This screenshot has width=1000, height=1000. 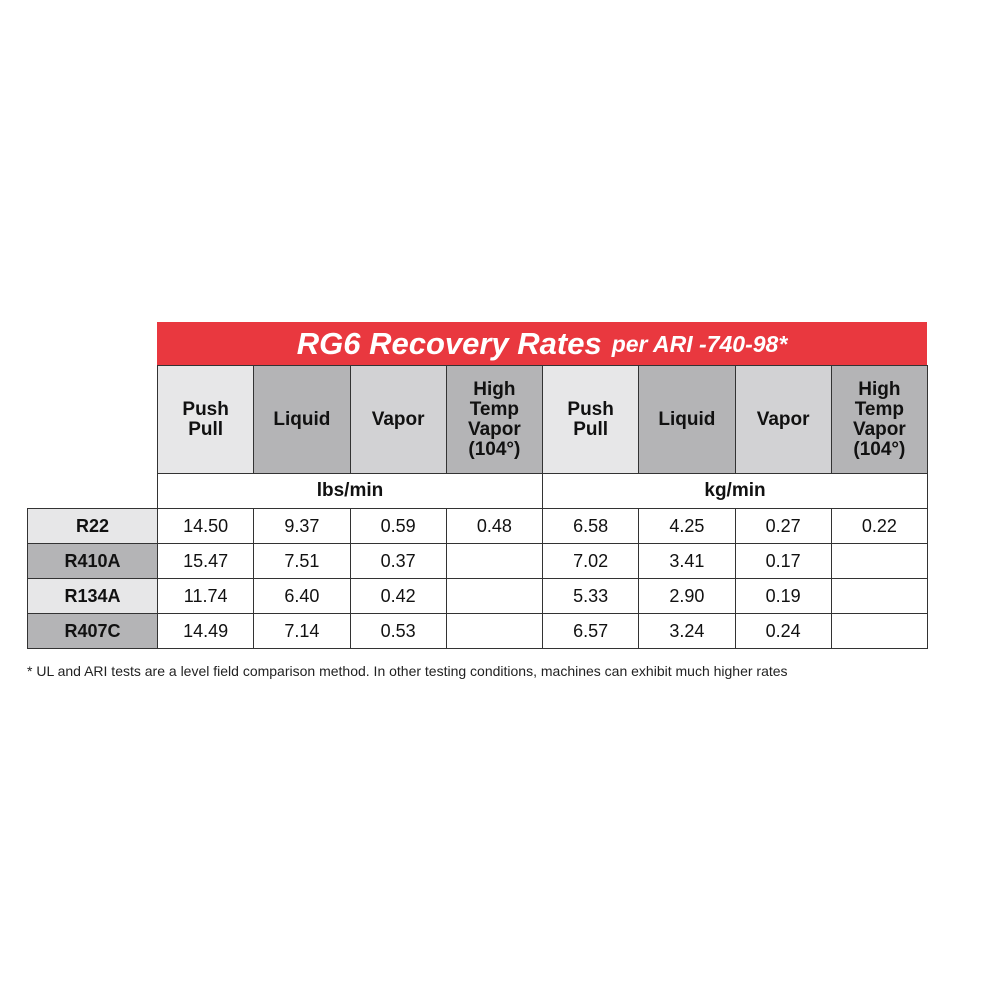 What do you see at coordinates (783, 631) in the screenshot?
I see `data-cell: 0.24` at bounding box center [783, 631].